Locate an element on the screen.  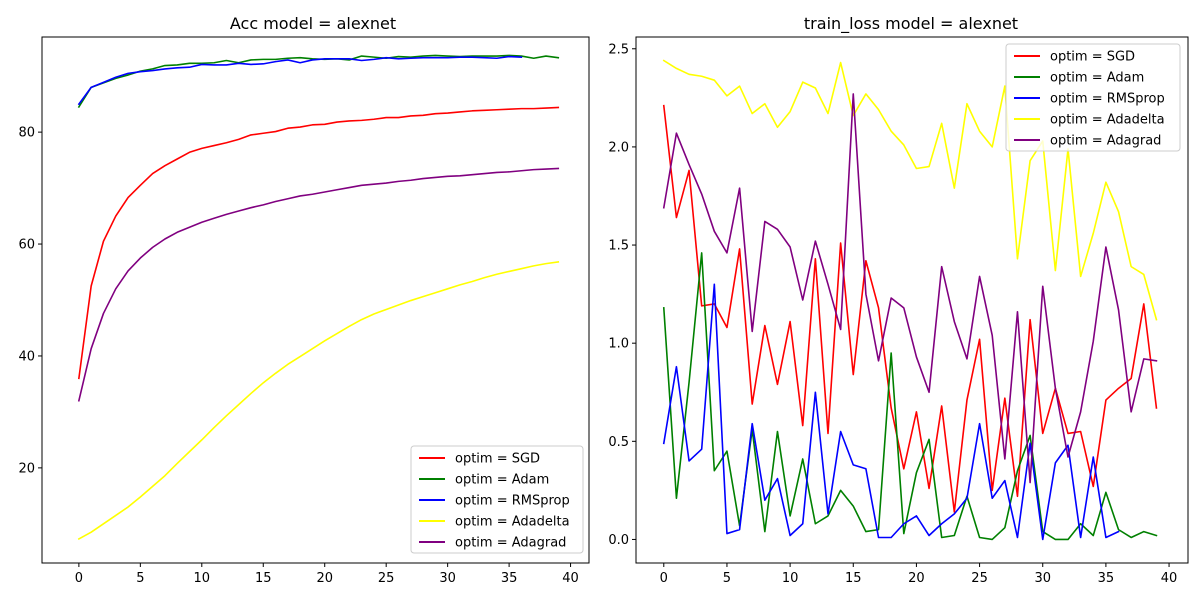
loss-x-tick-label: 10 is located at coordinates (790, 578).